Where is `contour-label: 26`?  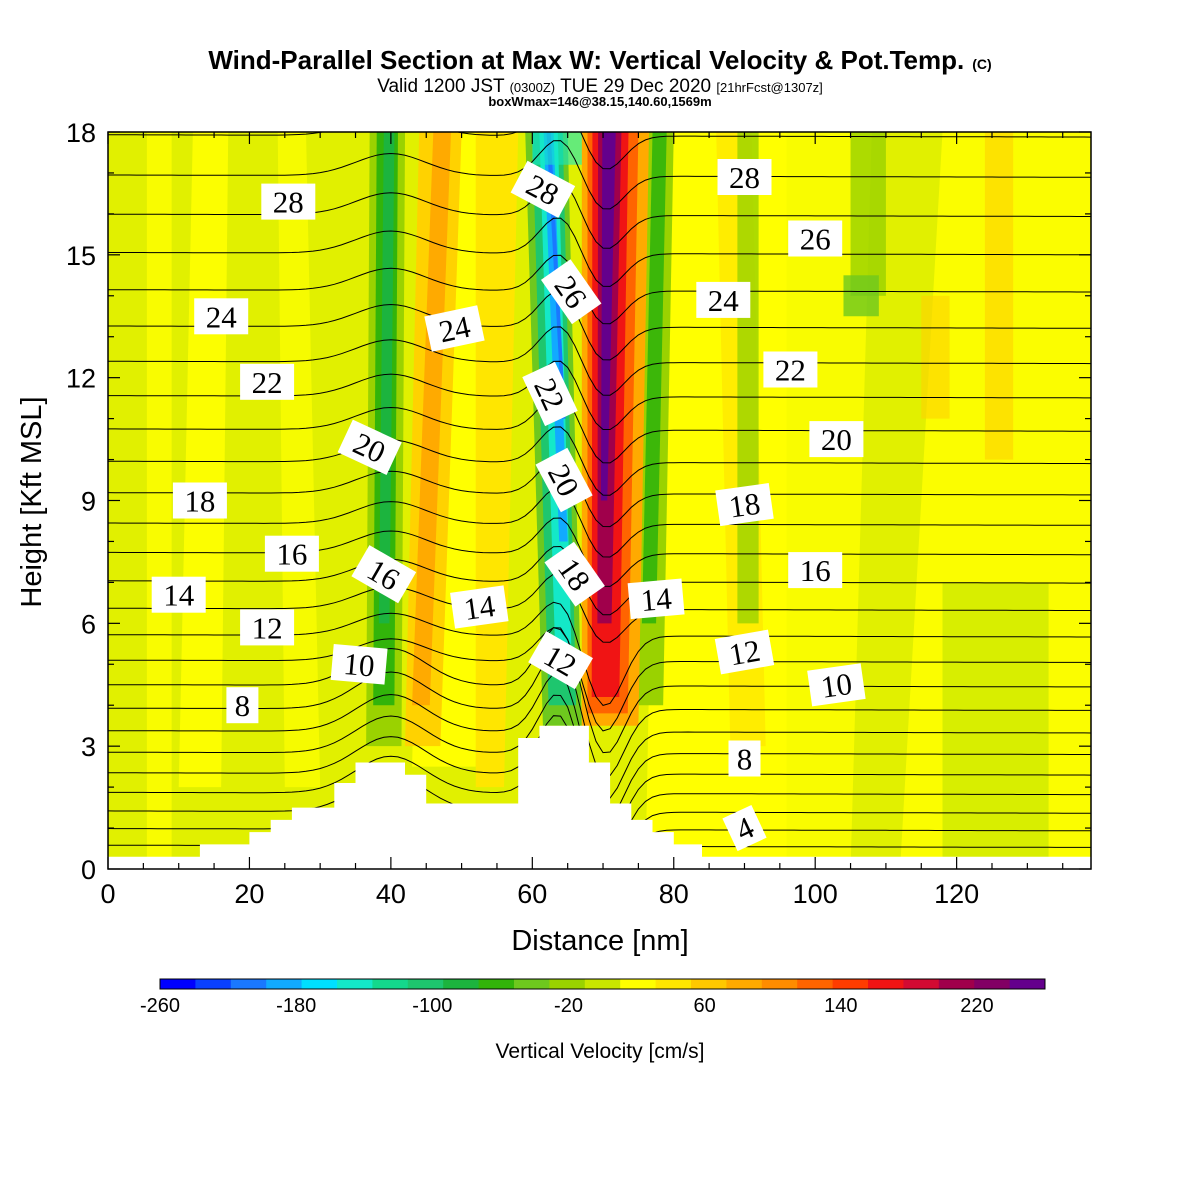 contour-label: 26 is located at coordinates (815, 238).